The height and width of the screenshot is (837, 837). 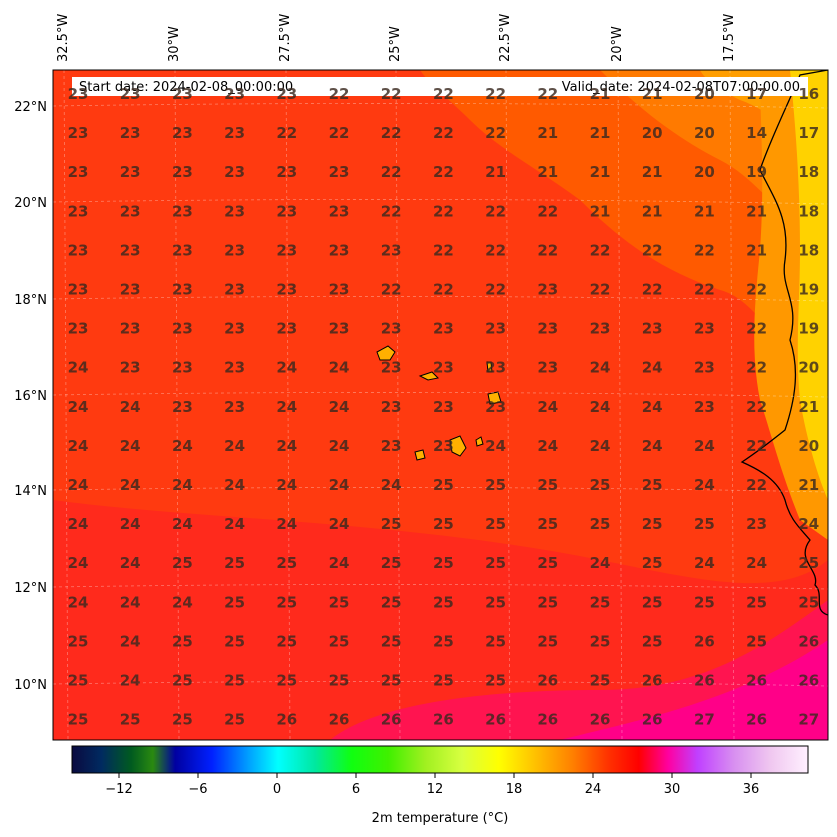 I want to click on date-banner, so click(x=440, y=86).